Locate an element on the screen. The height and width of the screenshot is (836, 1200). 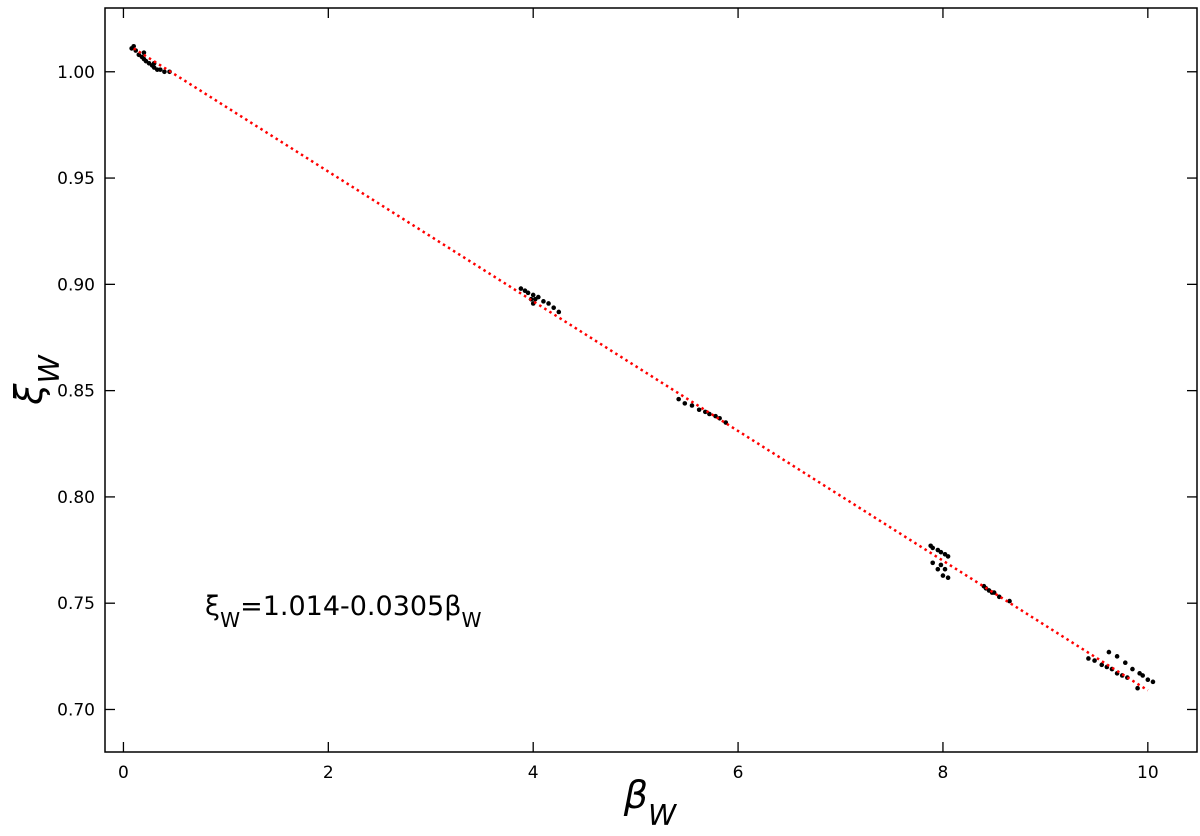
x-tick-label: 10 is located at coordinates (1148, 773).